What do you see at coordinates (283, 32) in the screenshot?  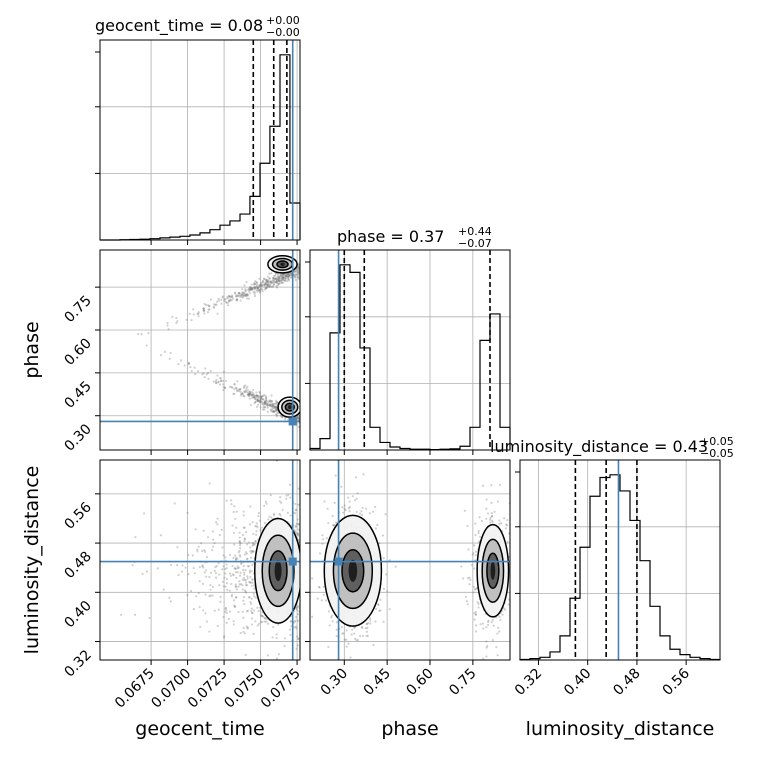 I see `svg-text: −0.00` at bounding box center [283, 32].